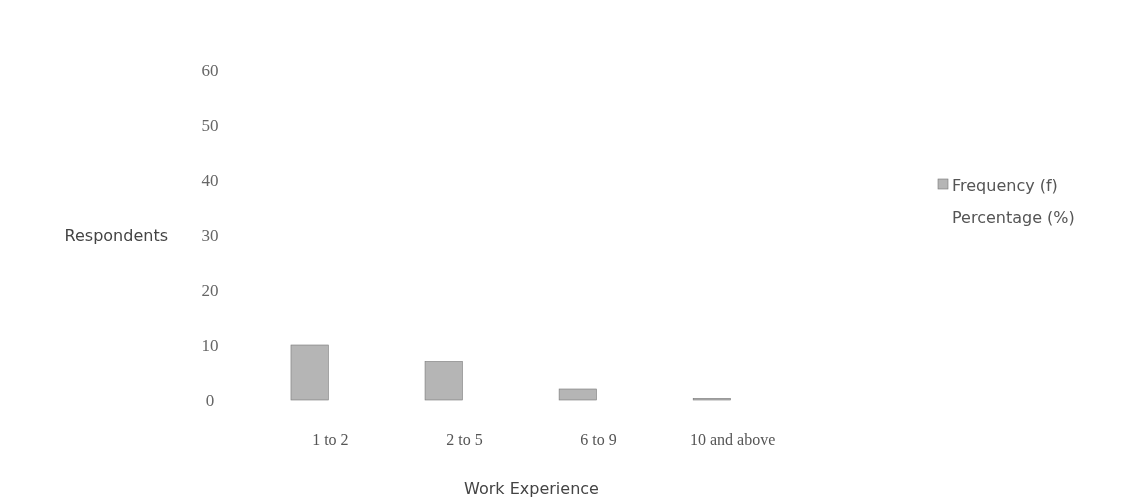 This screenshot has height=504, width=1133. What do you see at coordinates (210, 125) in the screenshot?
I see `y-tick-label: 50` at bounding box center [210, 125].